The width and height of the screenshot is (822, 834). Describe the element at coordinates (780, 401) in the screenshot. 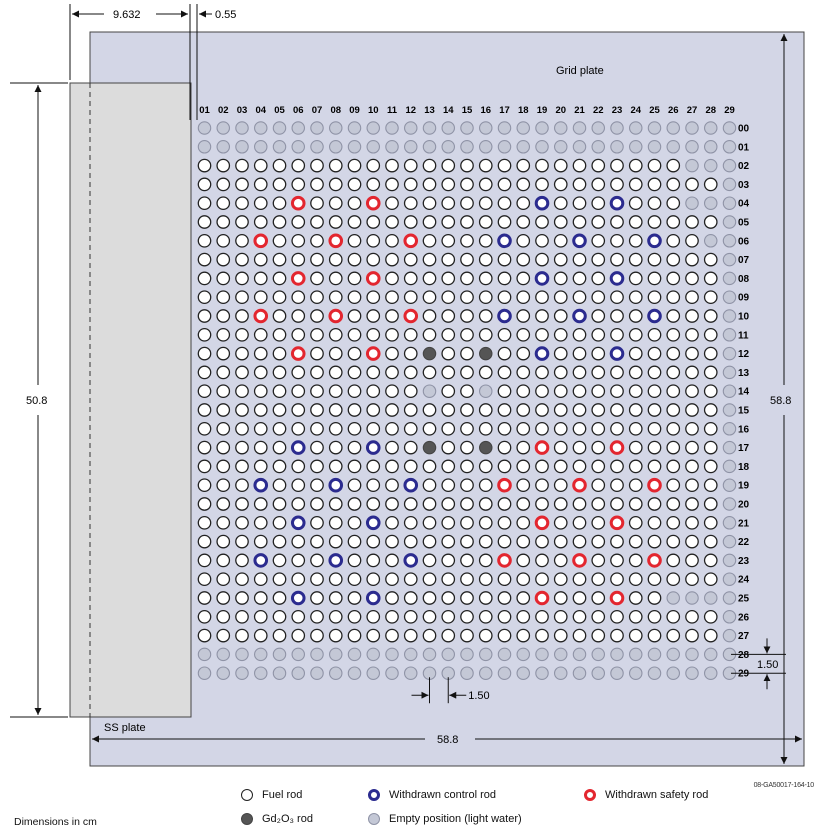

I see `dim-588-right-label: 58.8` at that location.